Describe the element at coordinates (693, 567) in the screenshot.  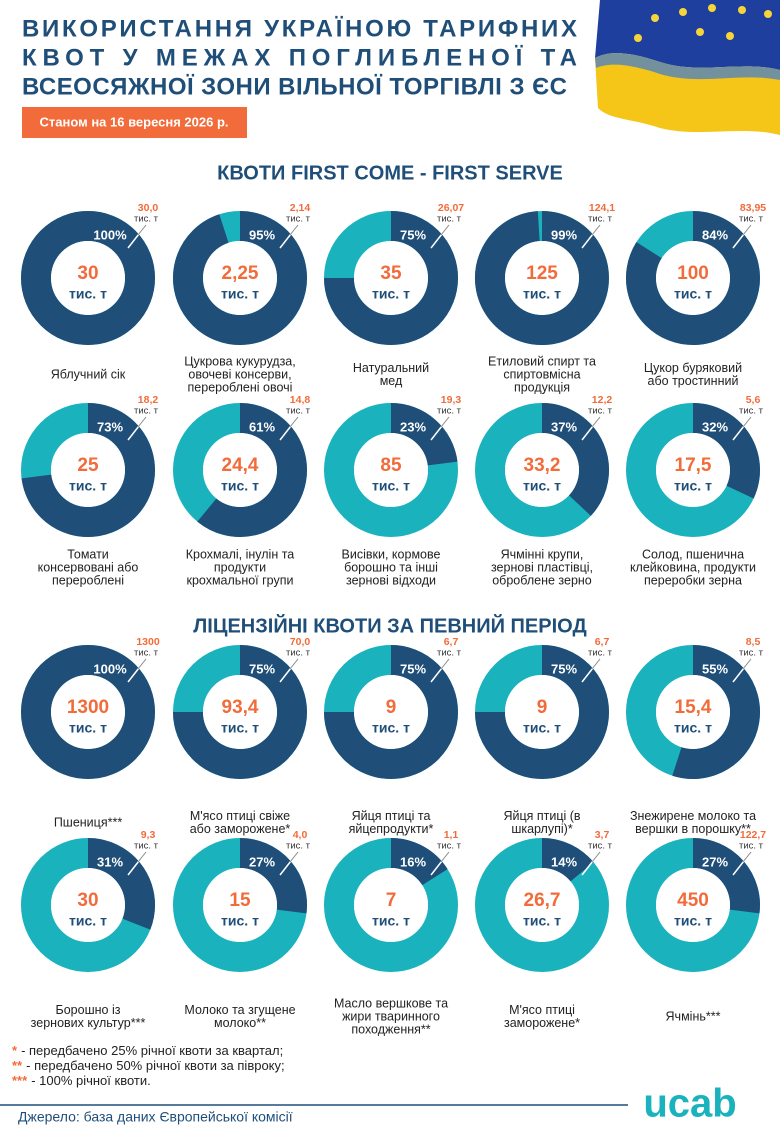
I see `quota-label: клейковина, продукти` at that location.